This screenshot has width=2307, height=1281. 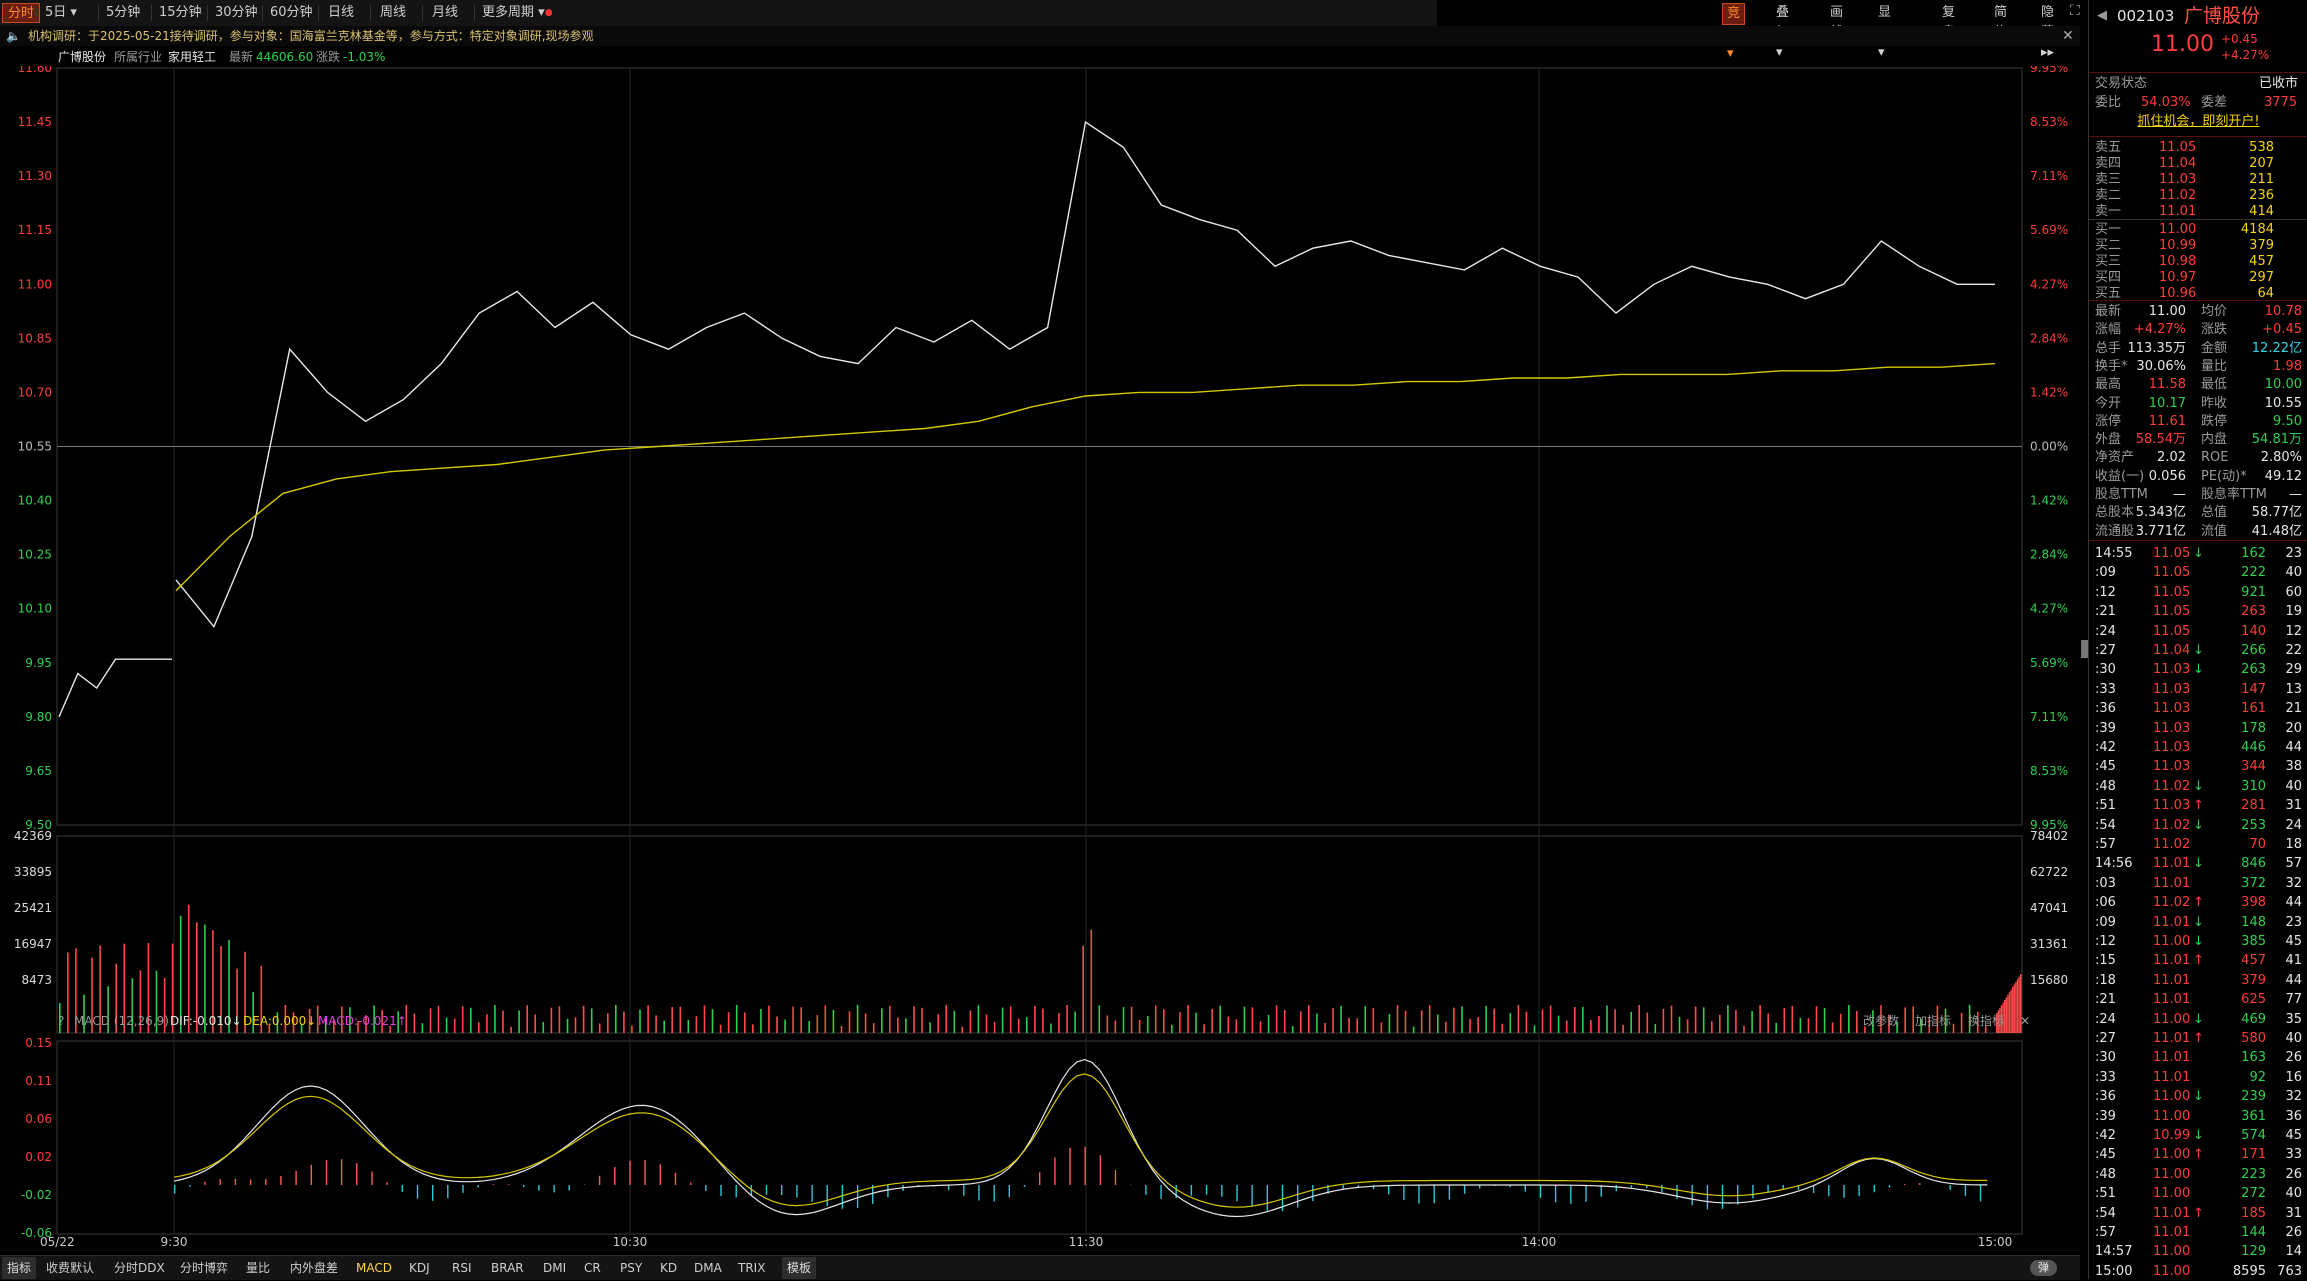 What do you see at coordinates (2000, 13) in the screenshot?
I see `simple-button: 简约` at bounding box center [2000, 13].